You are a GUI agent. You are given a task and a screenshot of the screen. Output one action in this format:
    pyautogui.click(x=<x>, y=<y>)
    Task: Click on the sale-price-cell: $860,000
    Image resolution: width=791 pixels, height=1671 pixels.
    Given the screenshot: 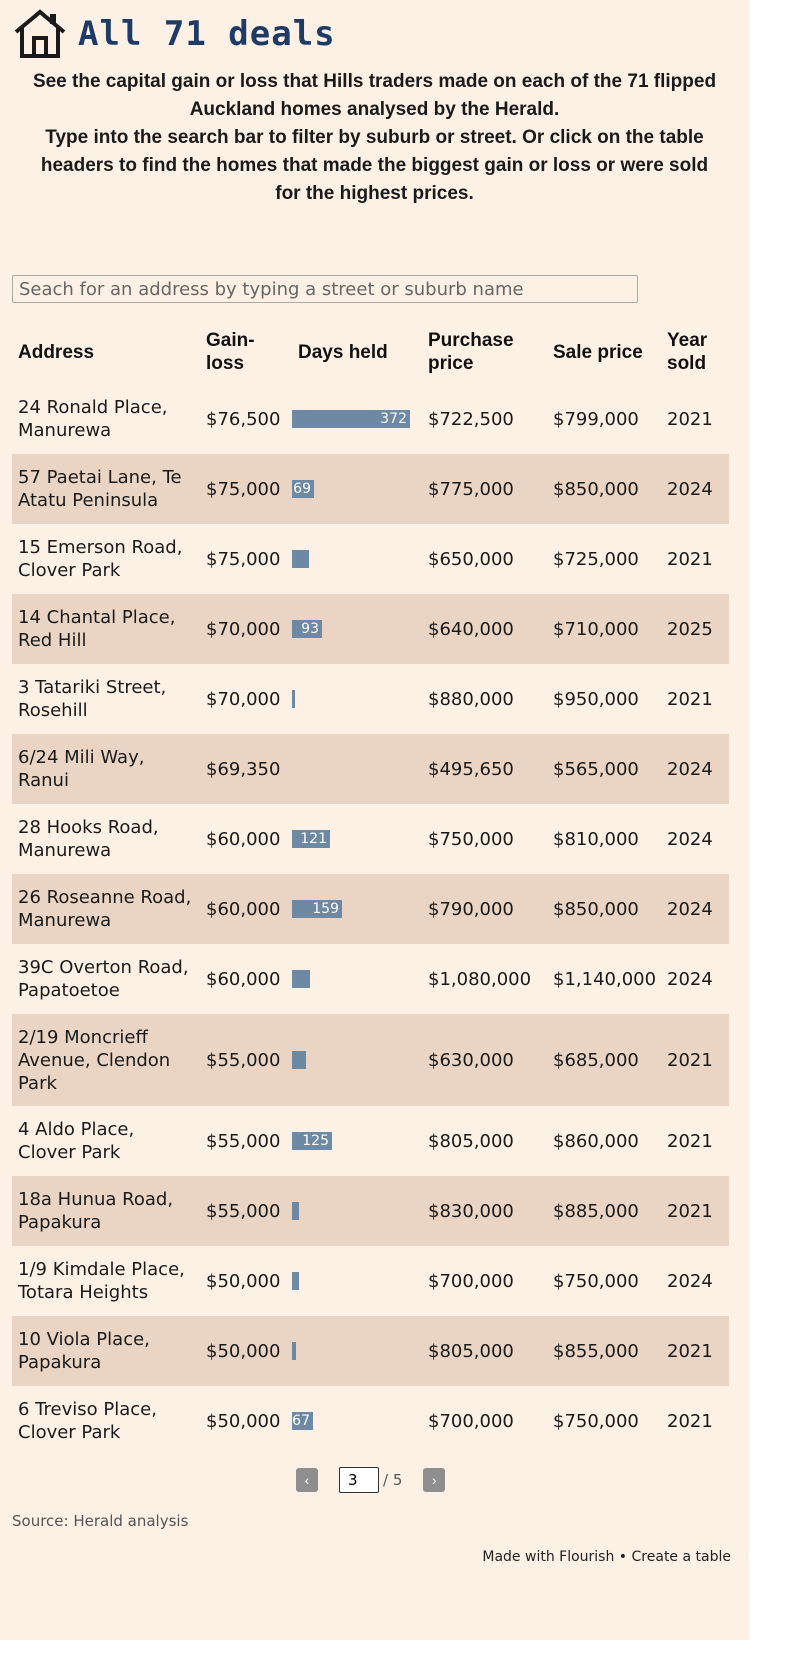 What is the action you would take?
    pyautogui.click(x=596, y=1141)
    